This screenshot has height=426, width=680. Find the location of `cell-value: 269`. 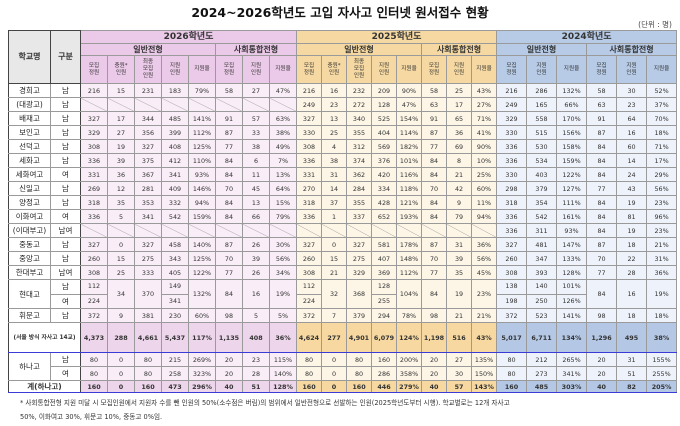

cell-value: 269 is located at coordinates (94, 188).